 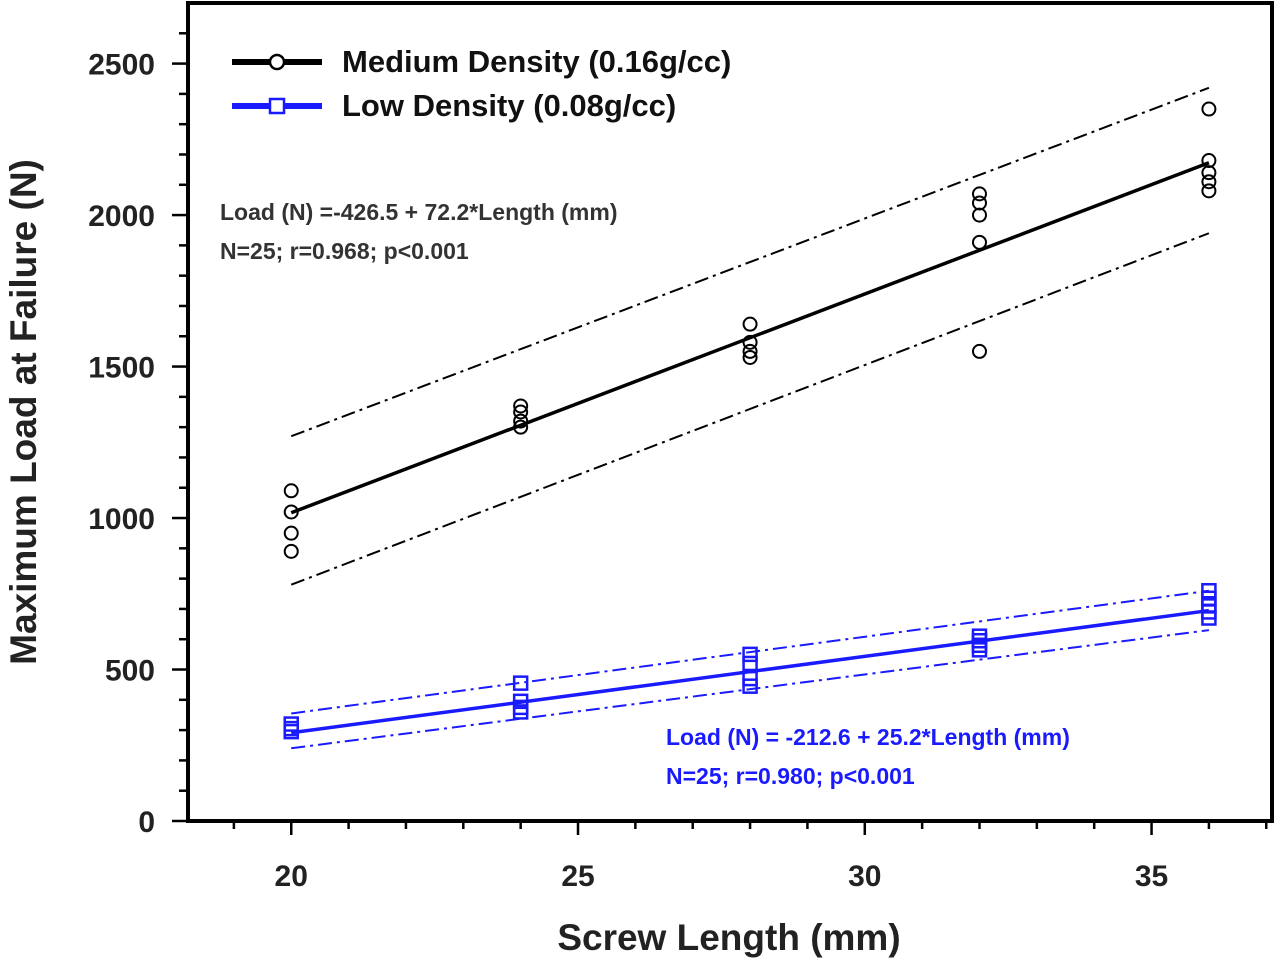 What do you see at coordinates (418, 212) in the screenshot?
I see `annotation-medium-equation: Load (N) =-426.5 + 72.2*Length (mm)` at bounding box center [418, 212].